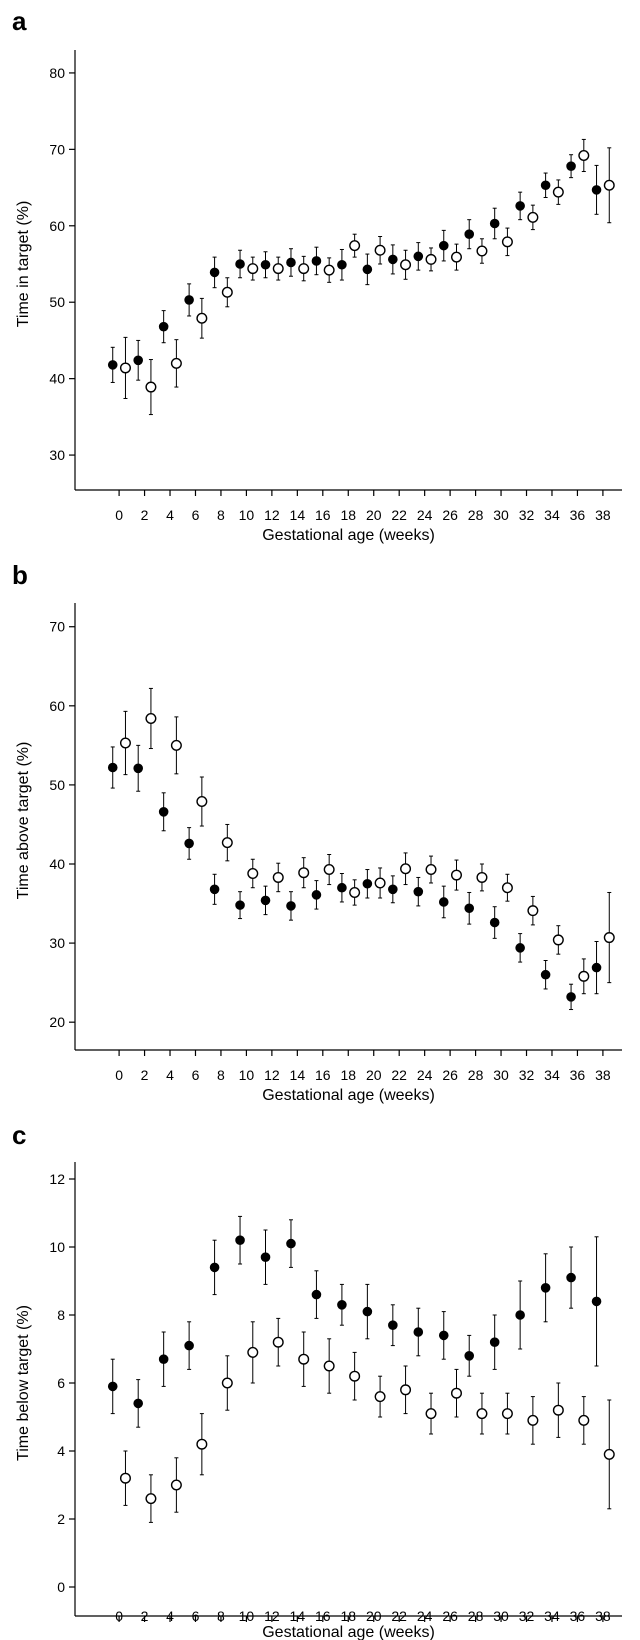  I want to click on x-tick-label: 20, so click(374, 1616).